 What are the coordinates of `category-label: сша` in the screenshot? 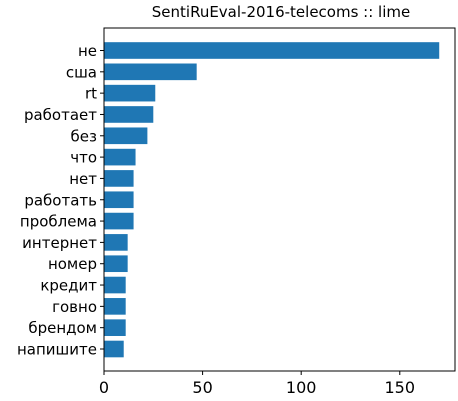 It's located at (81, 72).